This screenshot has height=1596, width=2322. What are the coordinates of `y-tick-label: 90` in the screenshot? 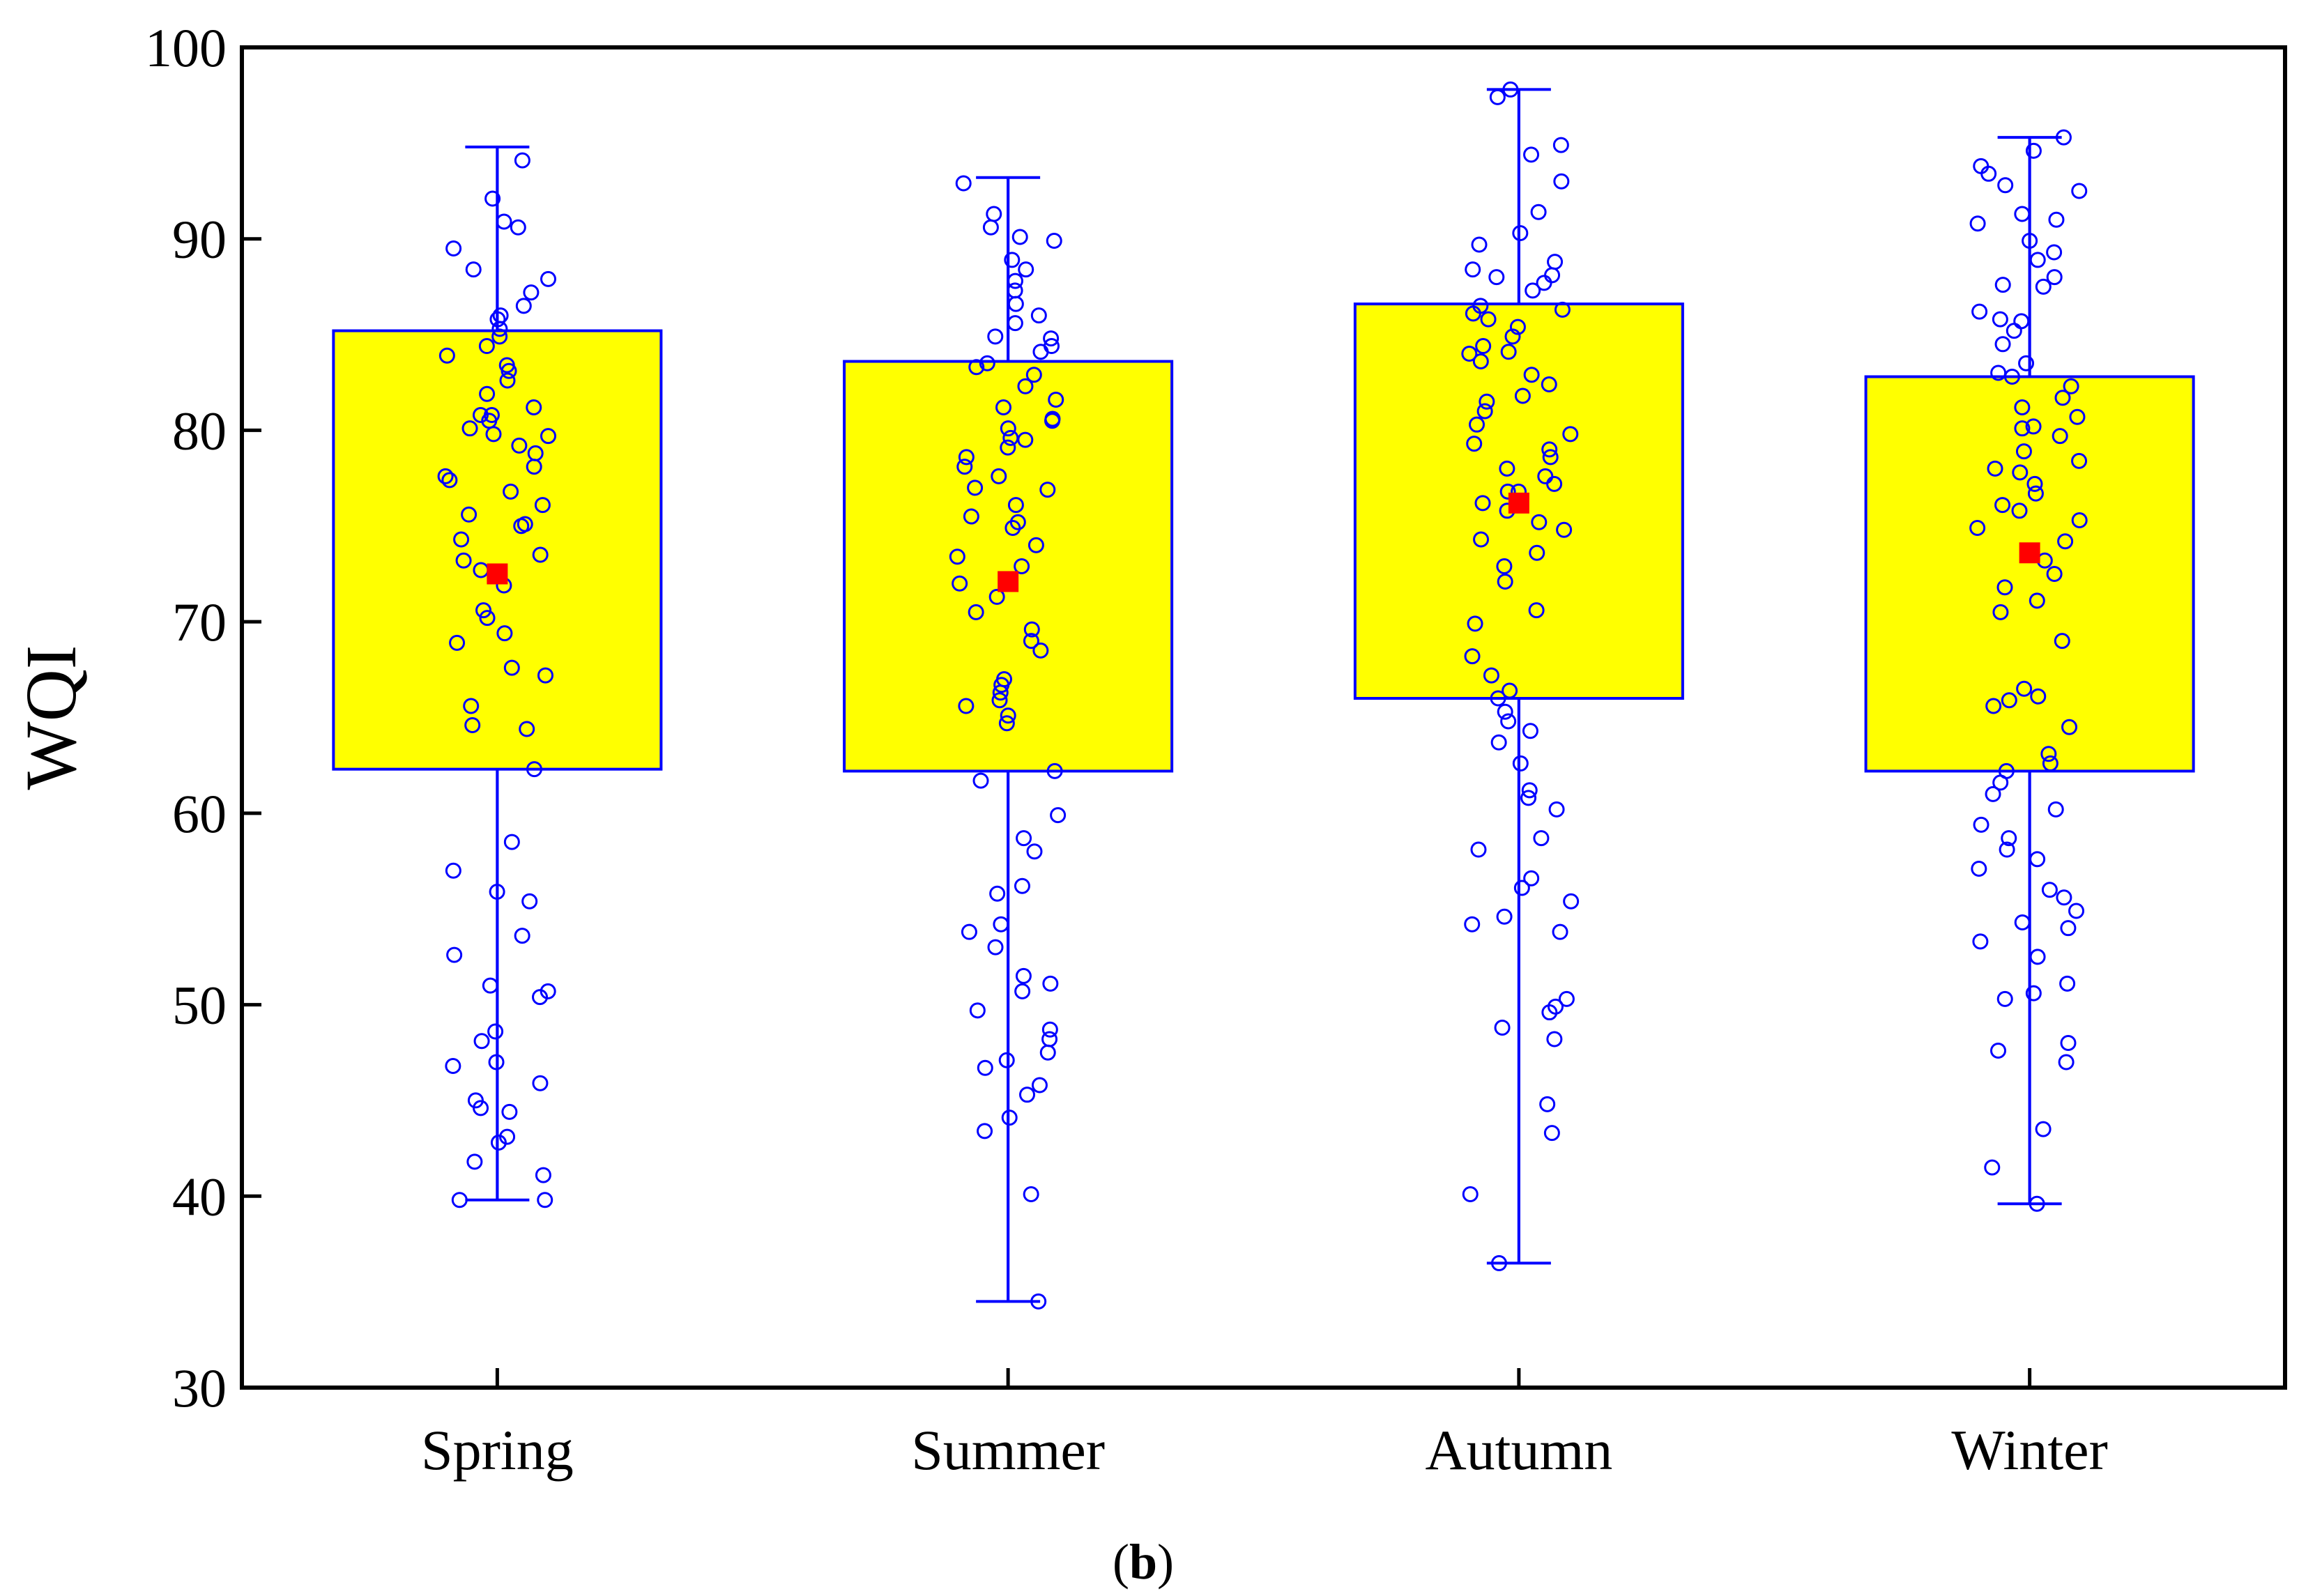 It's located at (199, 239).